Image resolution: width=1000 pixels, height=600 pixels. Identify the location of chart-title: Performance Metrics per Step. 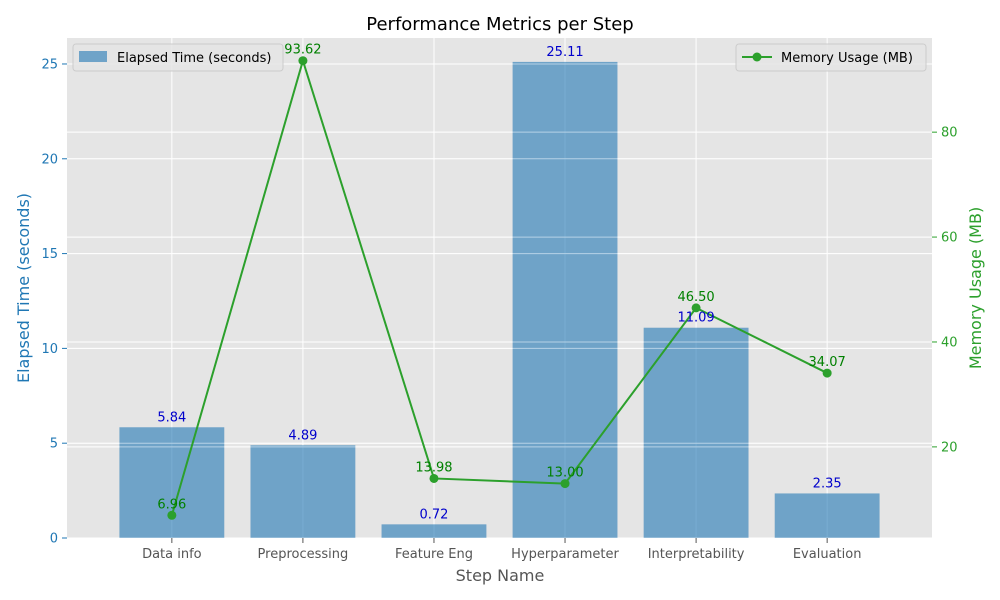
(499, 24).